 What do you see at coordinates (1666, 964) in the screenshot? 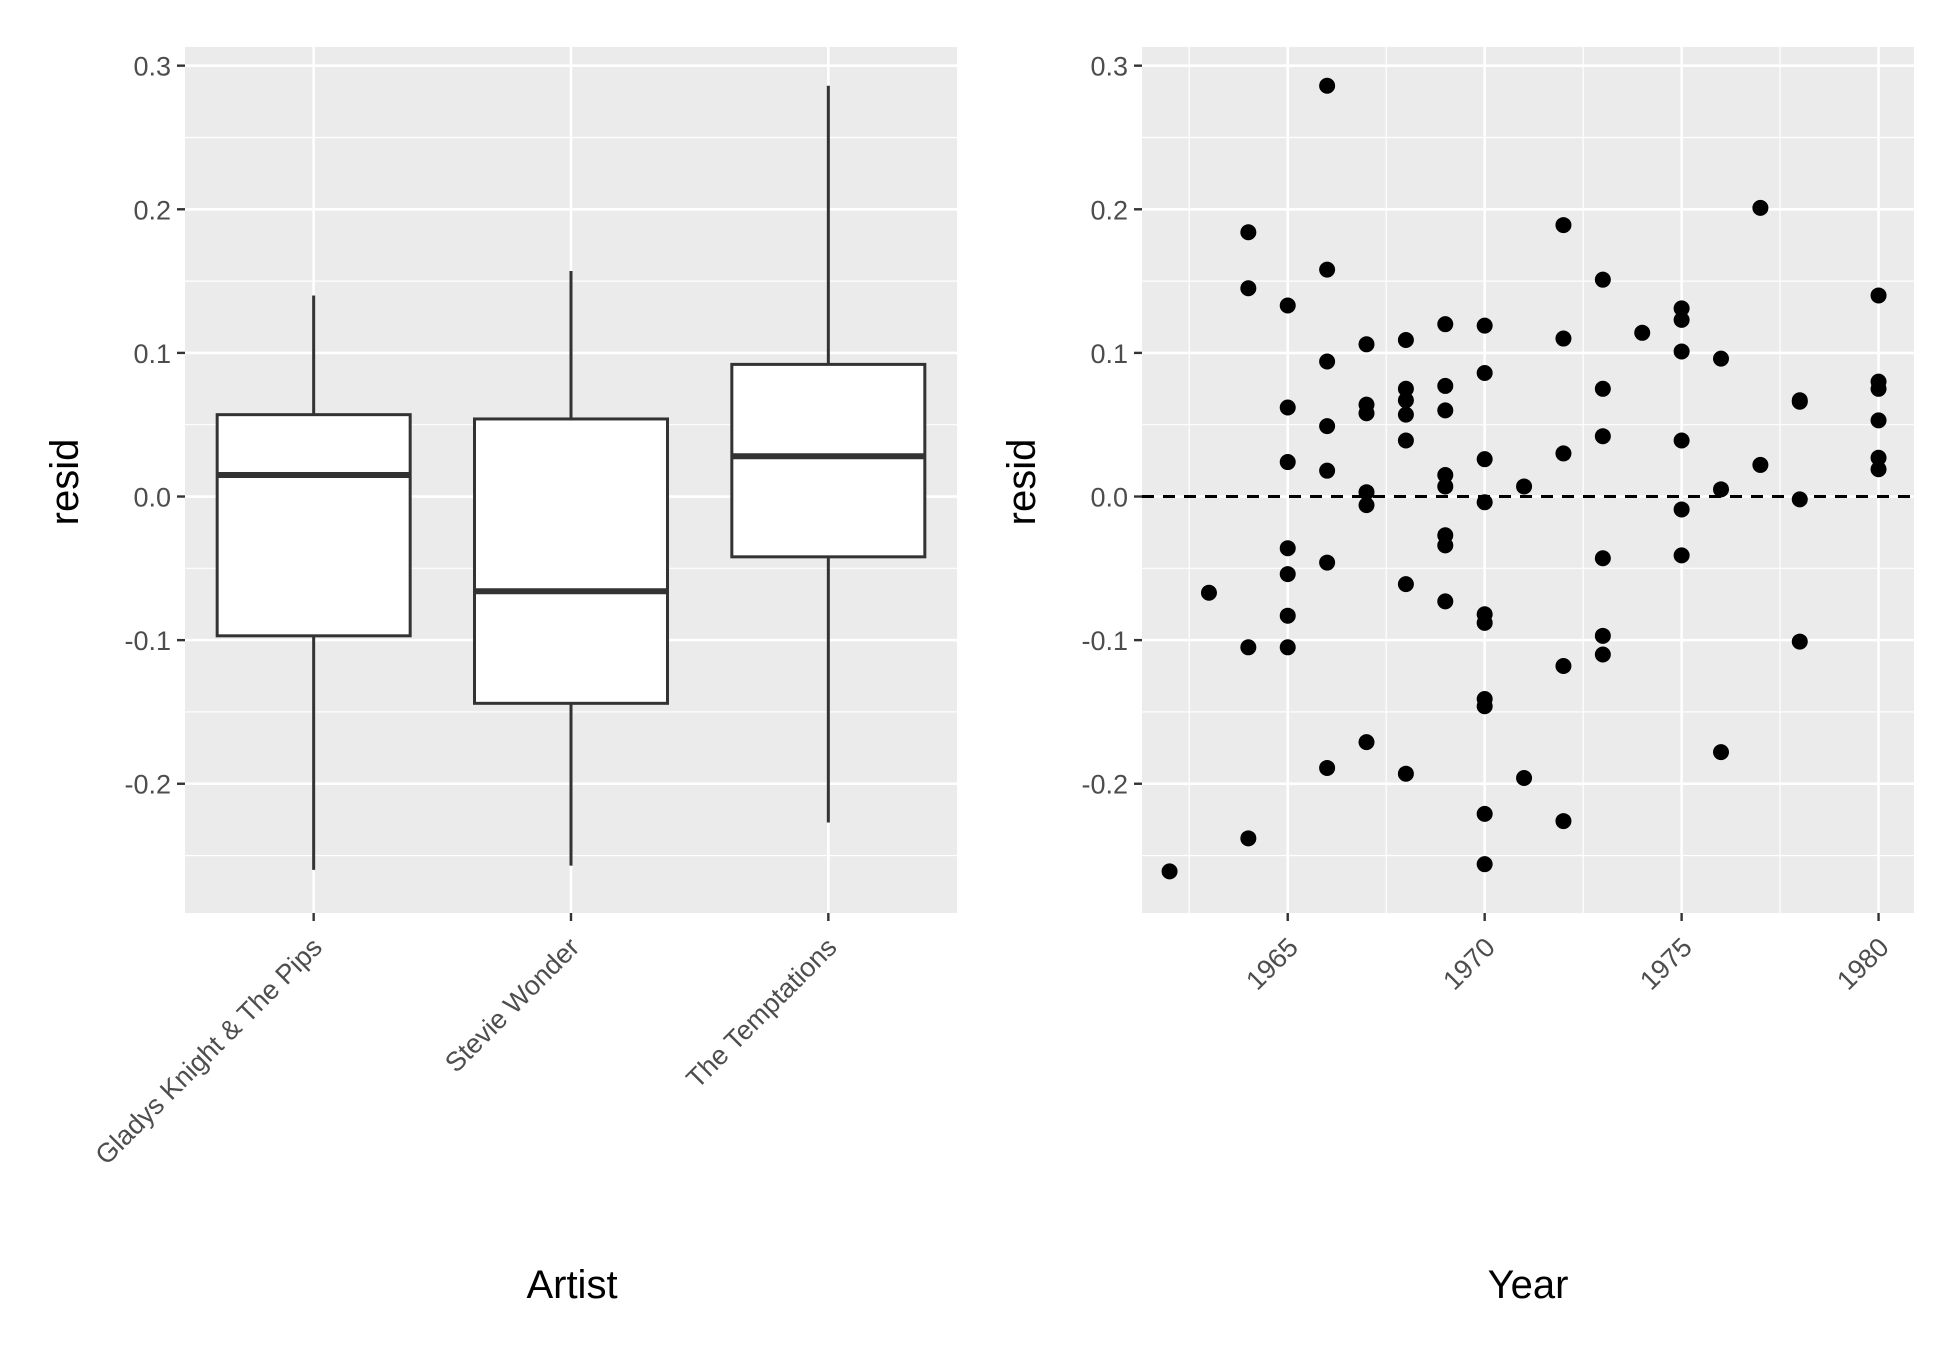
I see `x-tick-label: 1975` at bounding box center [1666, 964].